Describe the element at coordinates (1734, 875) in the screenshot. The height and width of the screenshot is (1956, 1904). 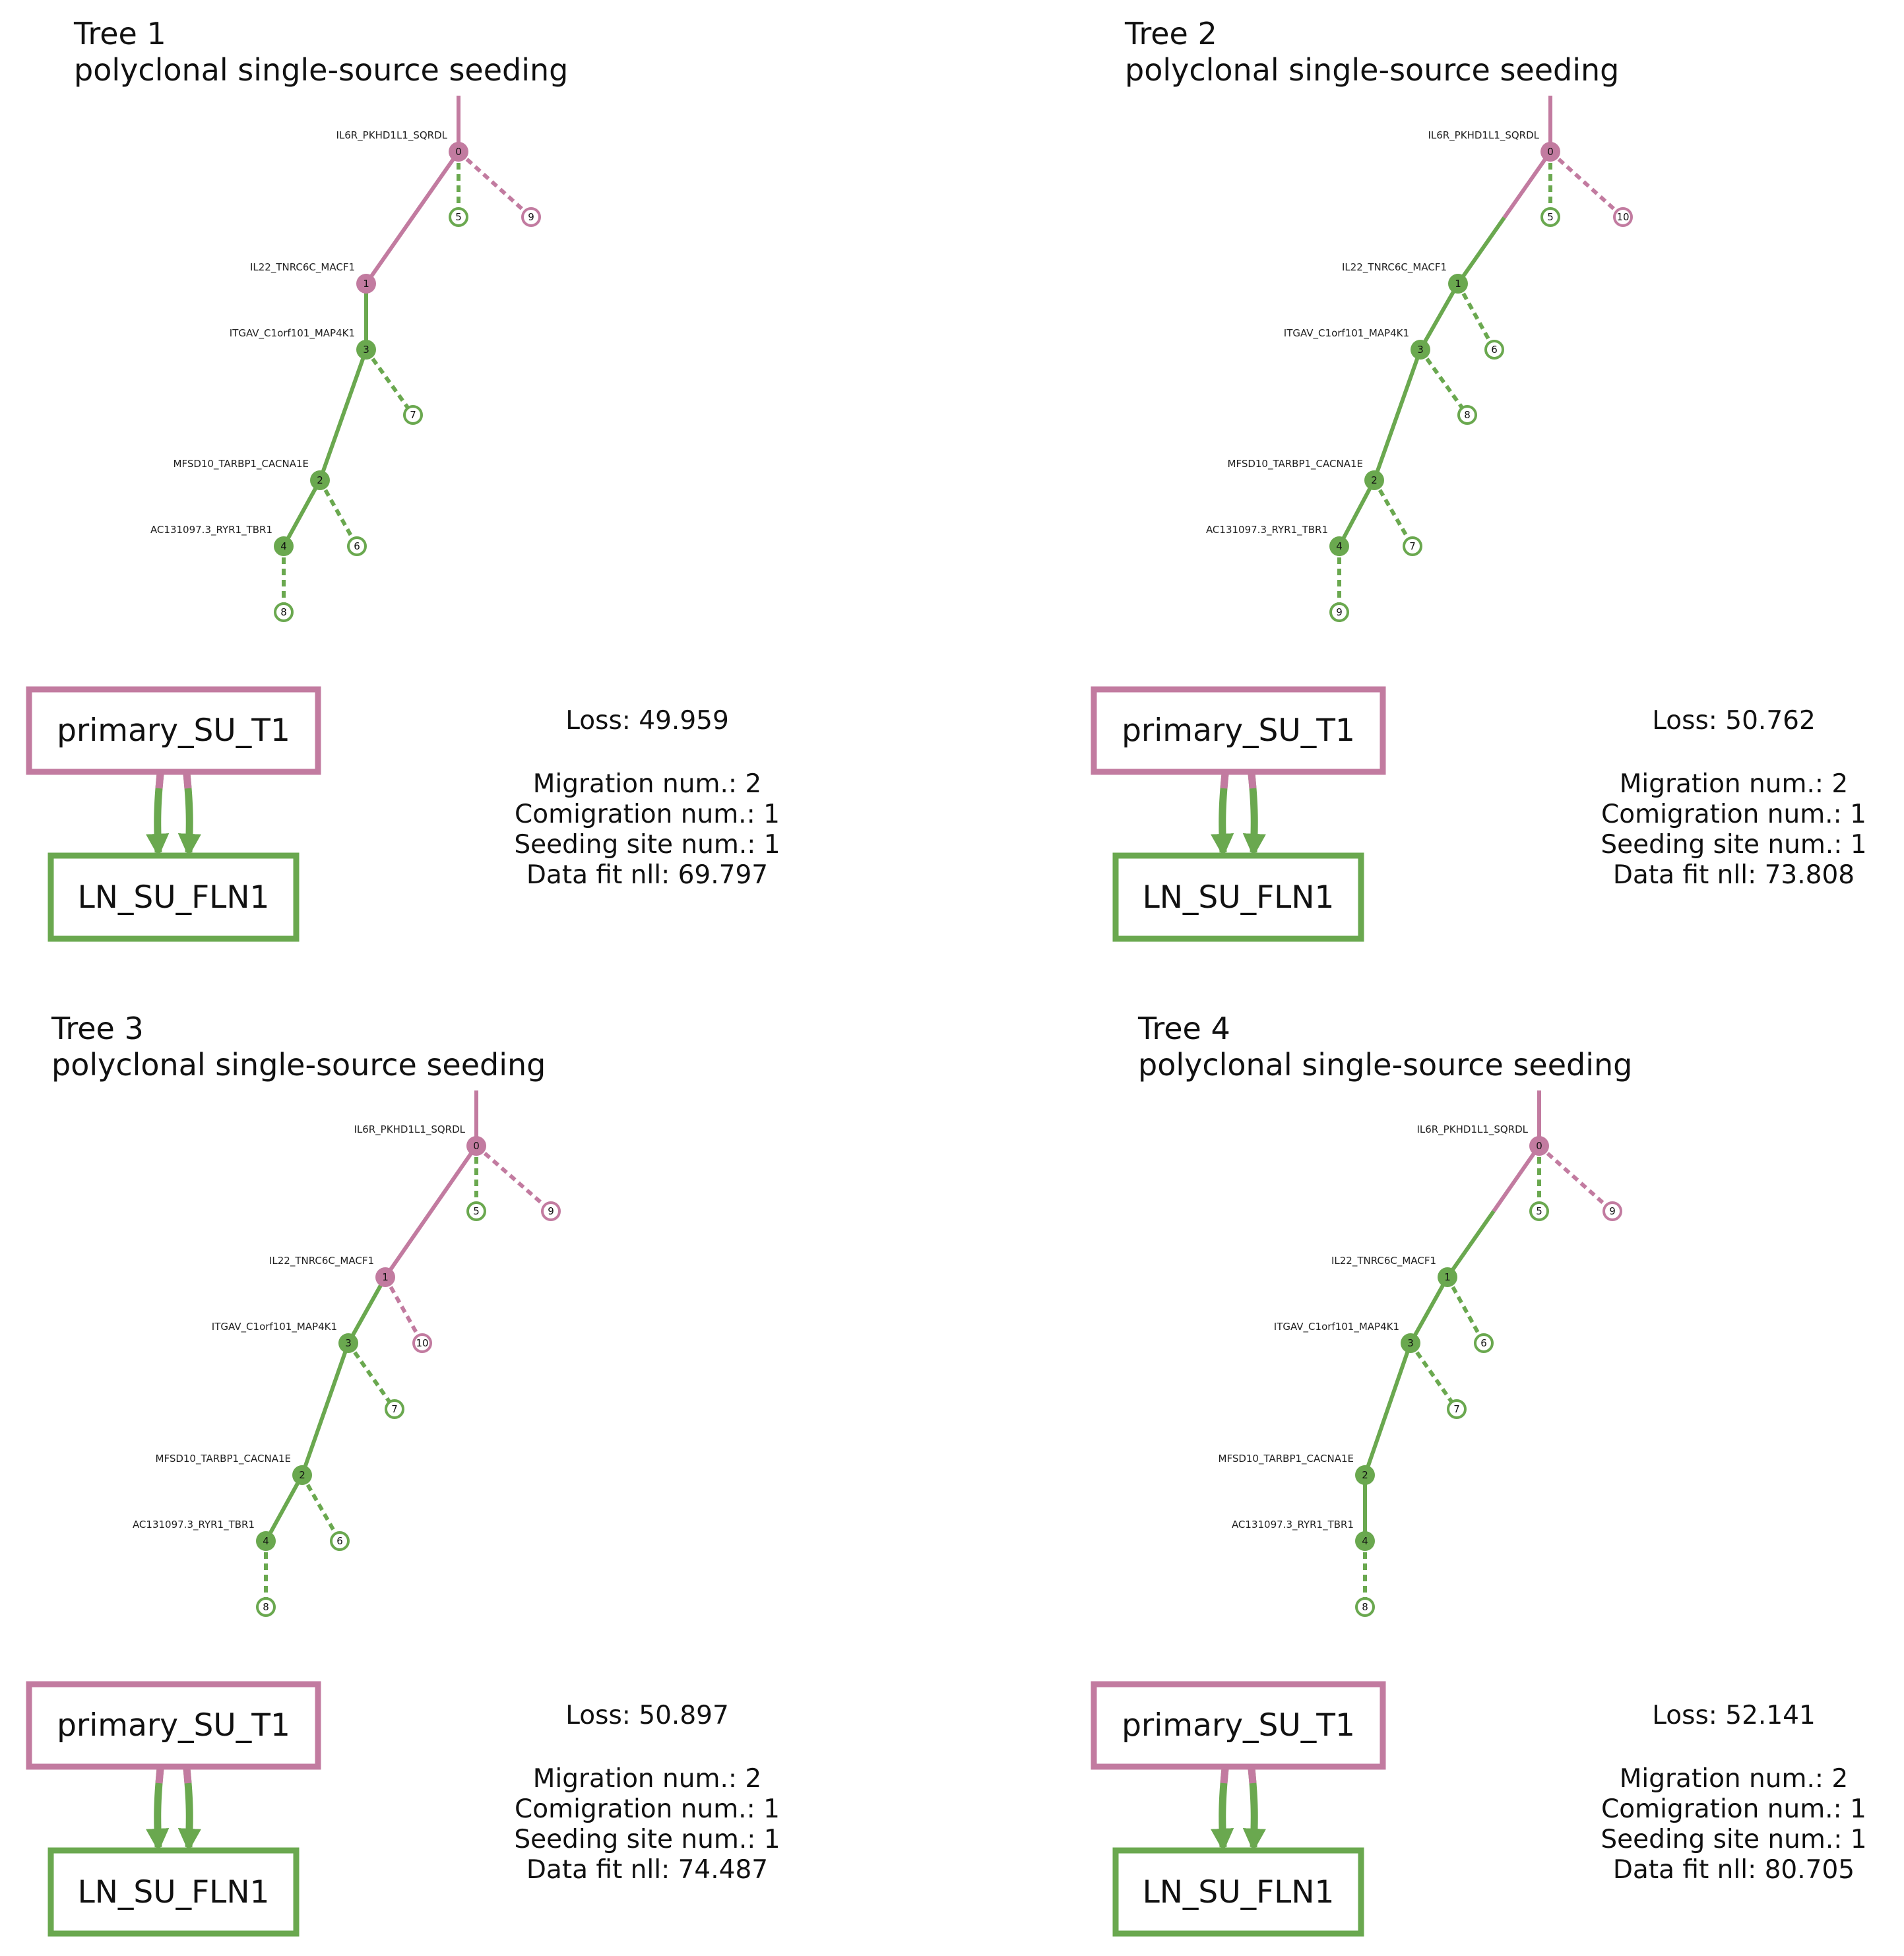
I see `data-fit-nll: Data fit nll: 73.808` at that location.